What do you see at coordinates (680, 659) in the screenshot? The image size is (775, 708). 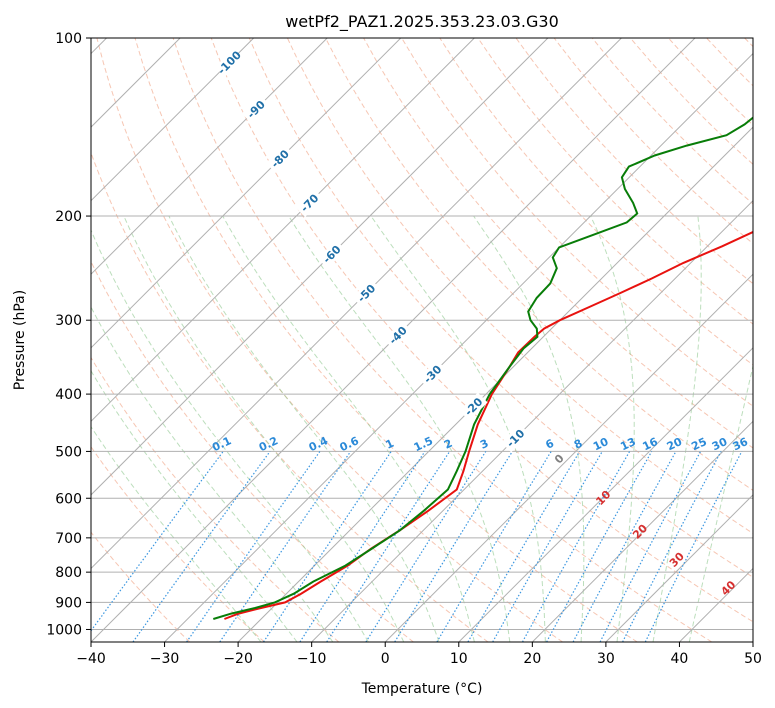 I see `x-tick-label: 40` at bounding box center [680, 659].